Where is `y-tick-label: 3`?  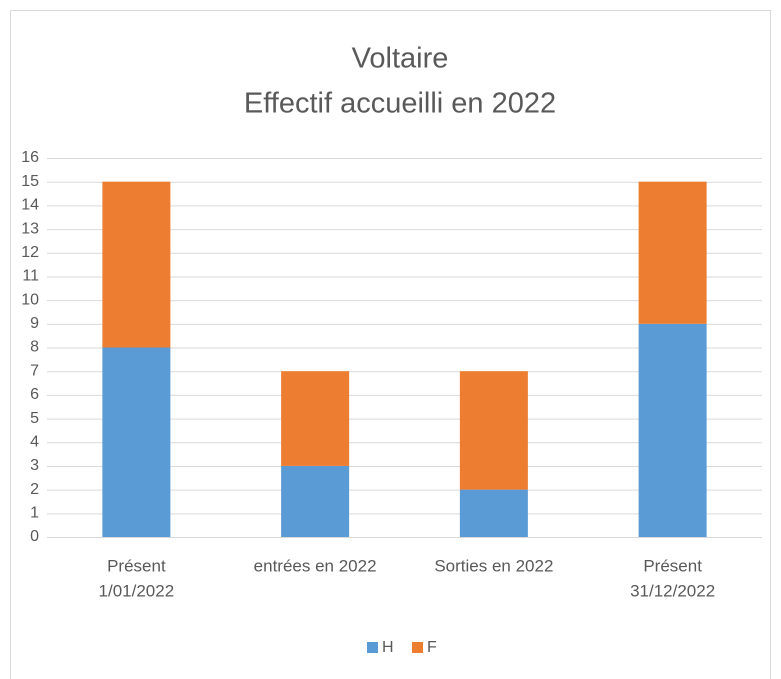
y-tick-label: 3 is located at coordinates (34, 465).